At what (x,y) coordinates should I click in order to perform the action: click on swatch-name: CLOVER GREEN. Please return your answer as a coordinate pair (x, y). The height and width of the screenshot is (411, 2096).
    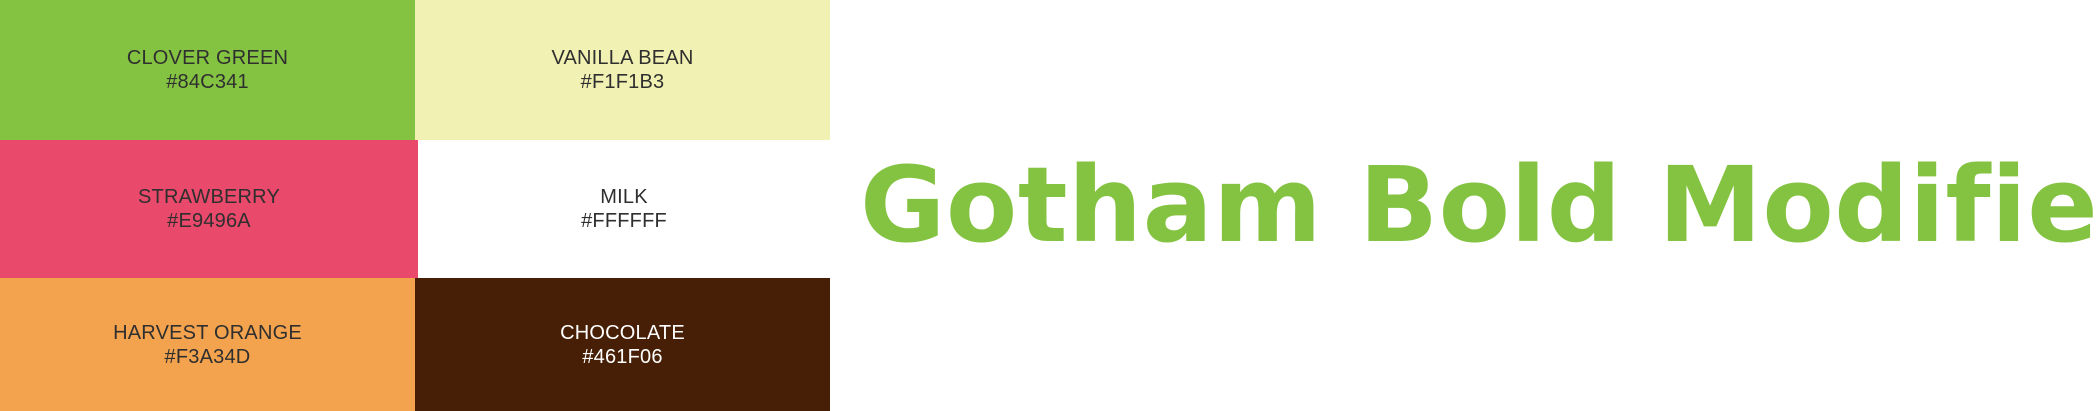
    Looking at the image, I should click on (207, 58).